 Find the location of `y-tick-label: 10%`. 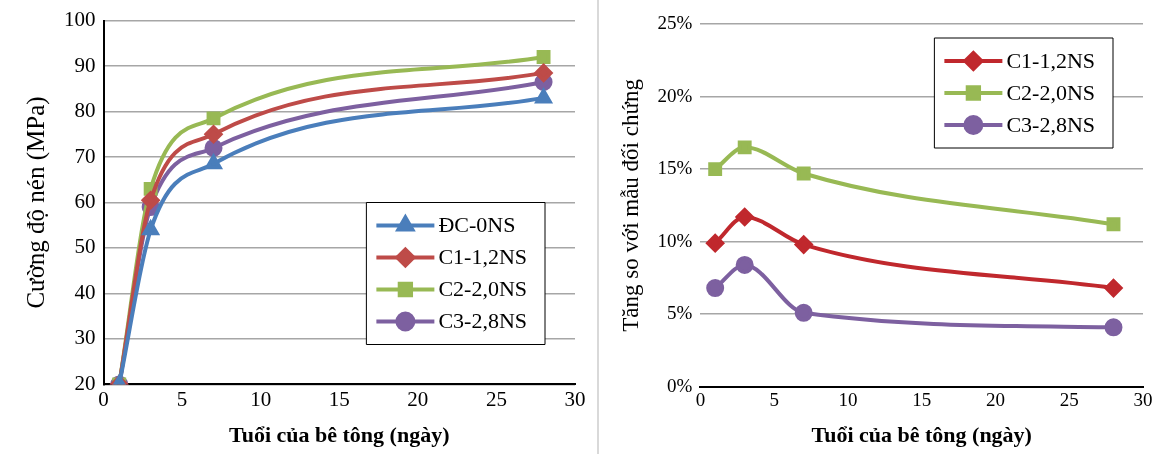

y-tick-label: 10% is located at coordinates (675, 240).